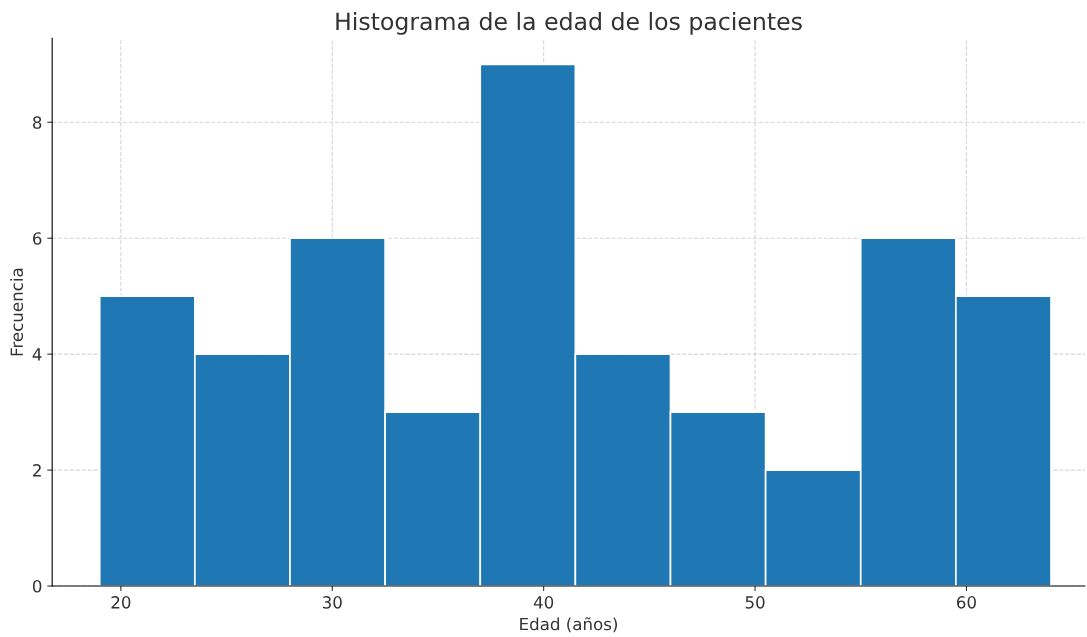  Describe the element at coordinates (966, 602) in the screenshot. I see `x-tick-label: 60` at that location.